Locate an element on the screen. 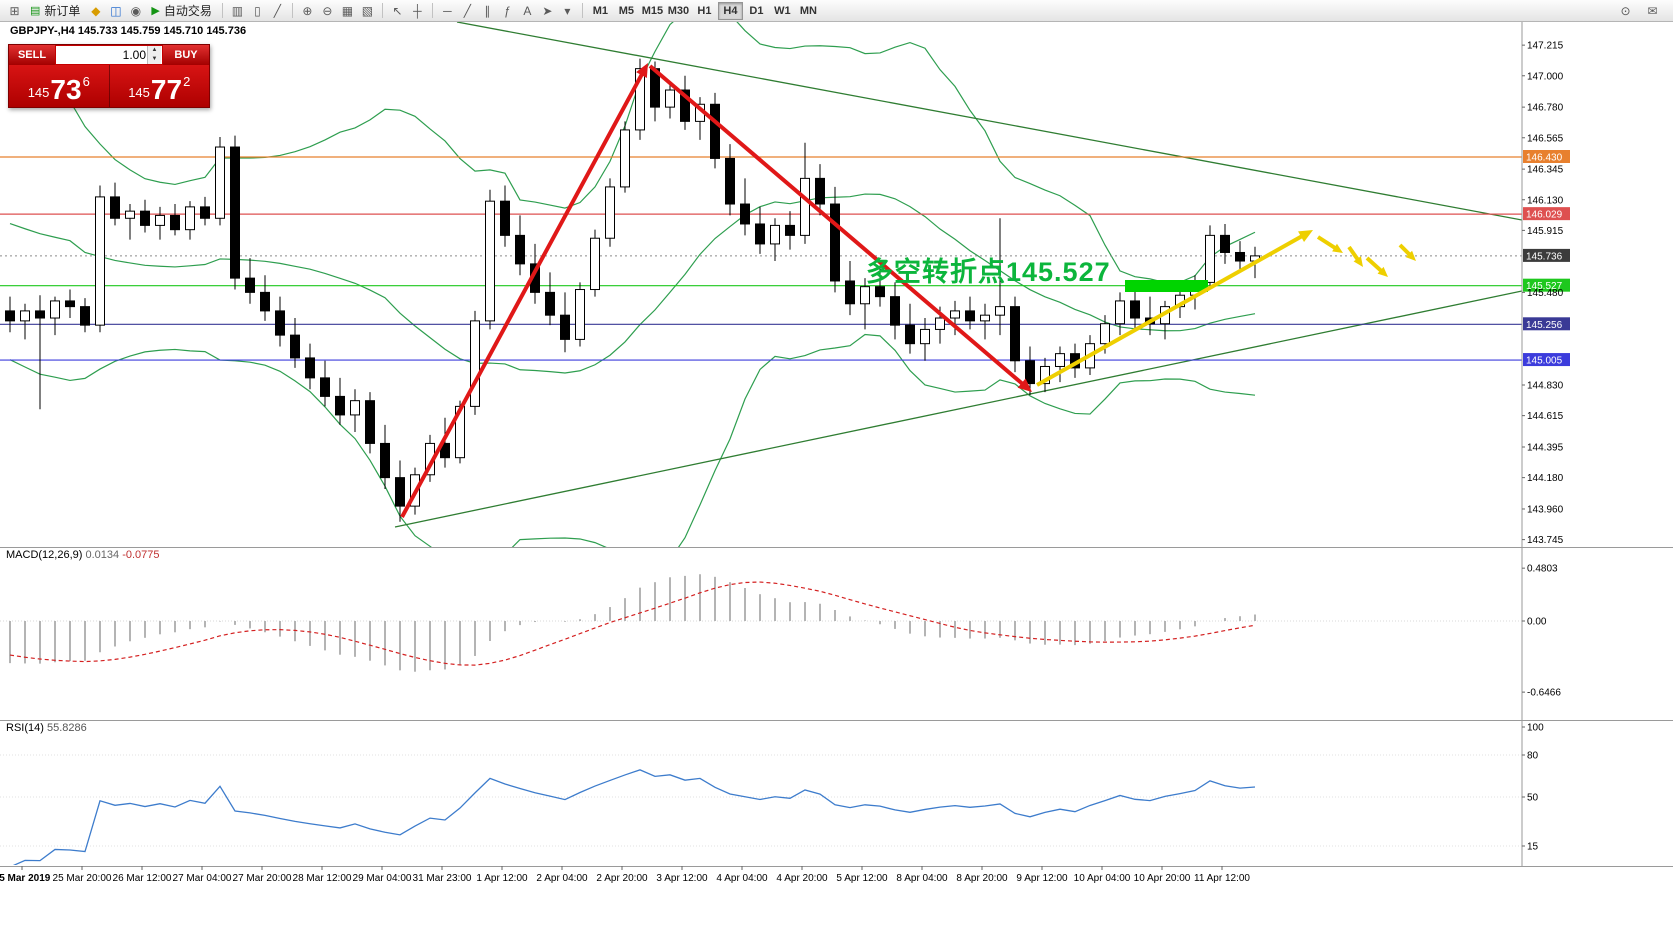  timeframe-h1: H1 is located at coordinates (704, 10).